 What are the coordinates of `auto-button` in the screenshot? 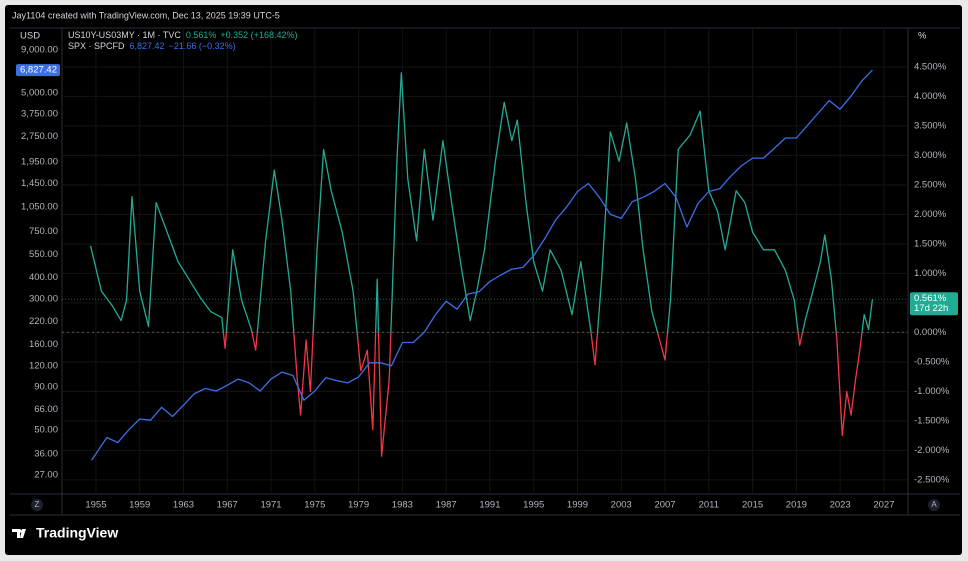 It's located at (934, 505).